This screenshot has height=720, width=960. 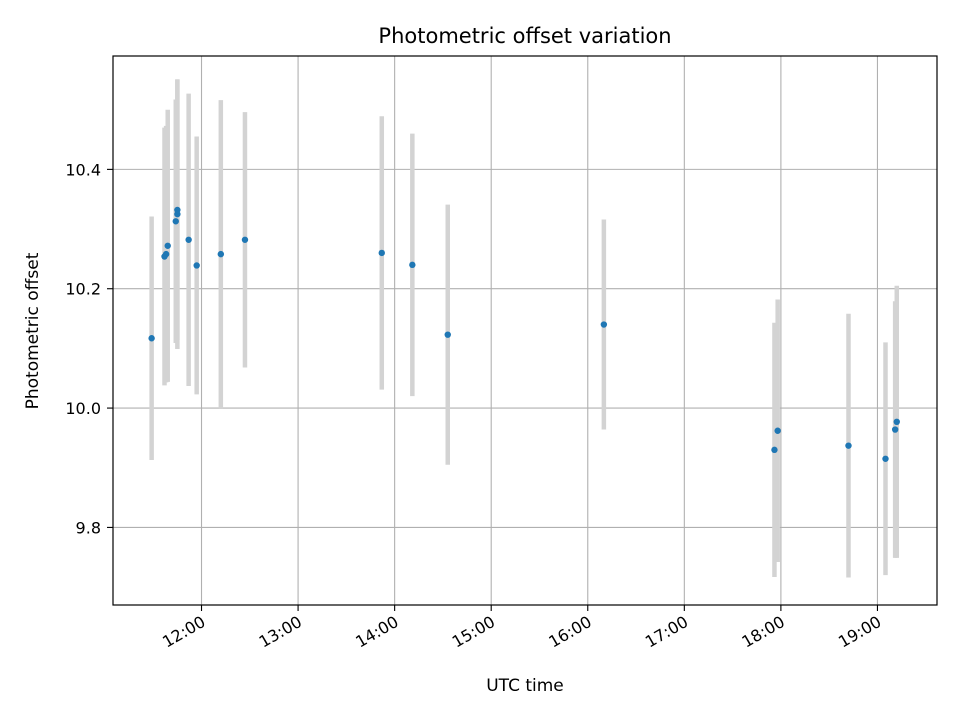 I want to click on y-tick-label: 10.2, so click(x=83, y=289).